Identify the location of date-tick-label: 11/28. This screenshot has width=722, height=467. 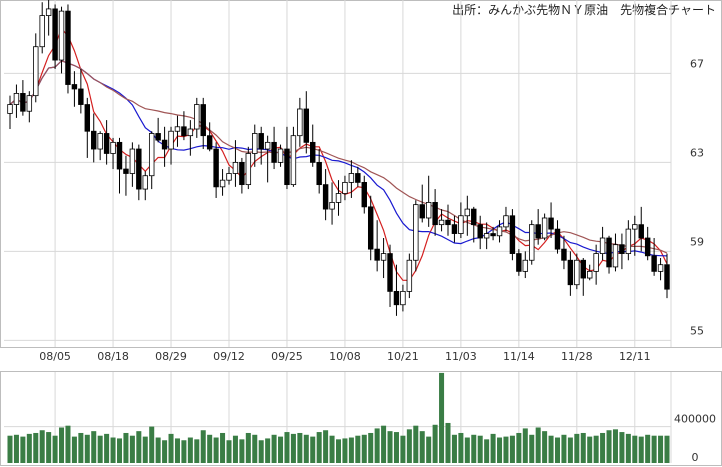
(577, 356).